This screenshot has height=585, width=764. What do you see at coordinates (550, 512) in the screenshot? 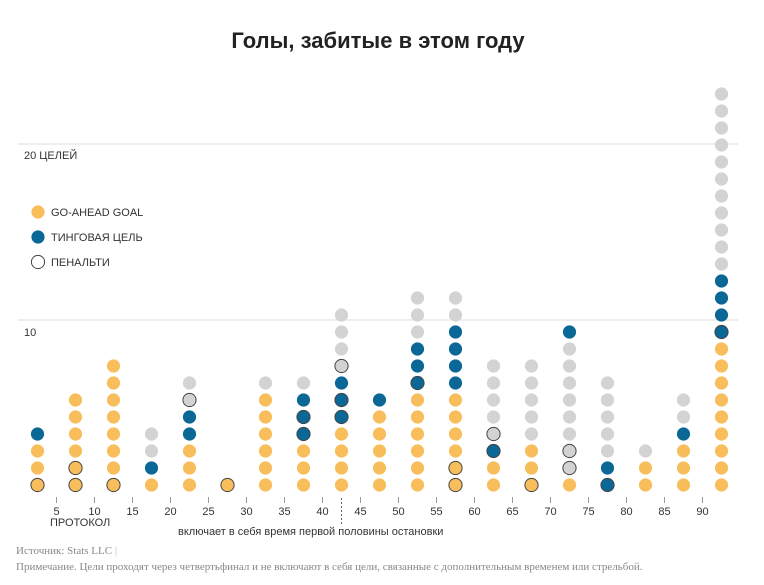
I see `x-tick-label: 70` at bounding box center [550, 512].